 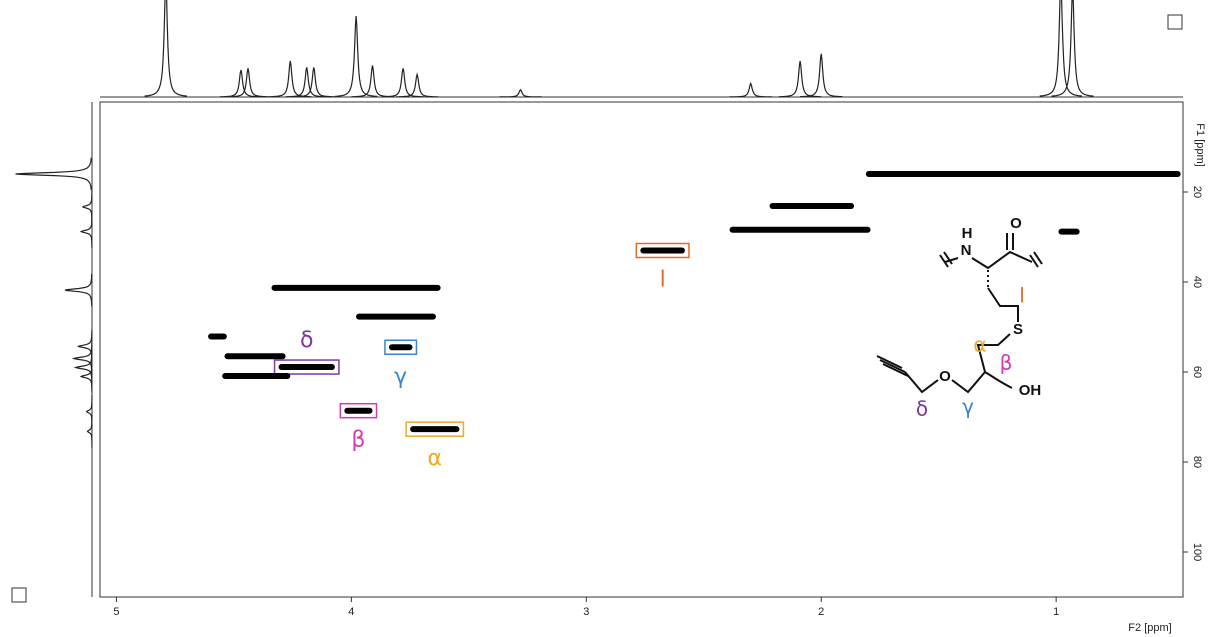 I want to click on y-tick-label: 20, so click(x=1197, y=192).